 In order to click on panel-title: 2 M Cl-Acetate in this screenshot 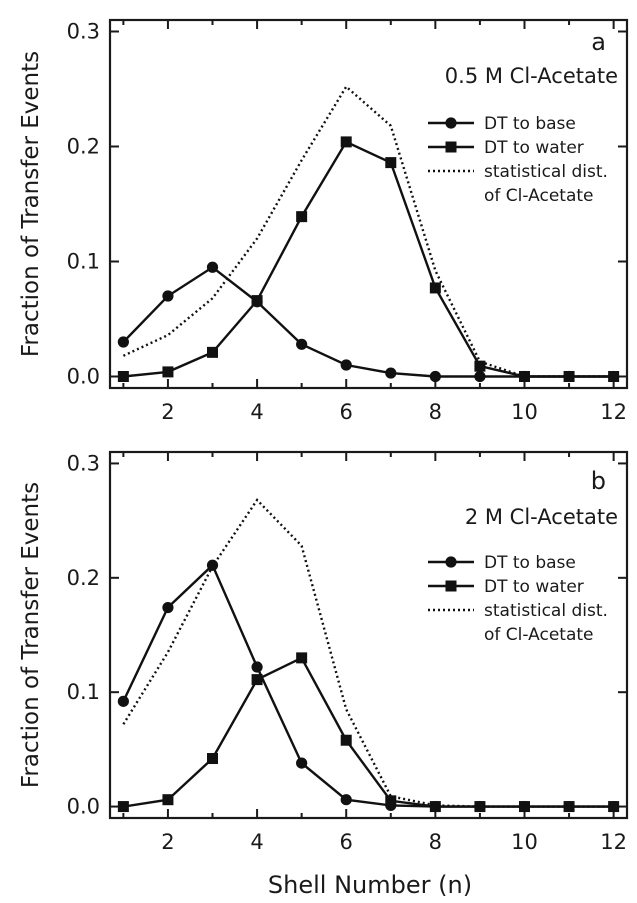, I will do `click(541, 517)`.